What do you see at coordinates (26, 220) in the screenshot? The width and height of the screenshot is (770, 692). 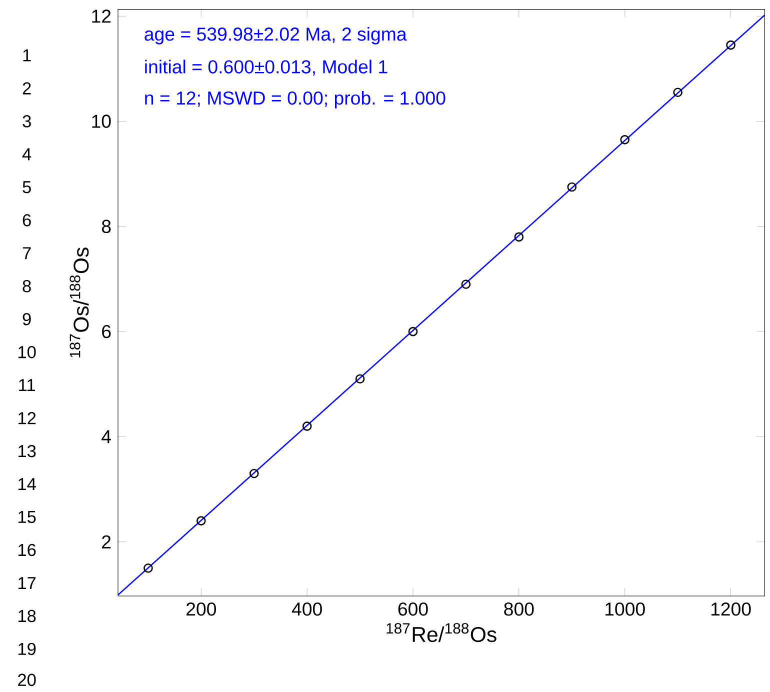 I see `text: 6` at bounding box center [26, 220].